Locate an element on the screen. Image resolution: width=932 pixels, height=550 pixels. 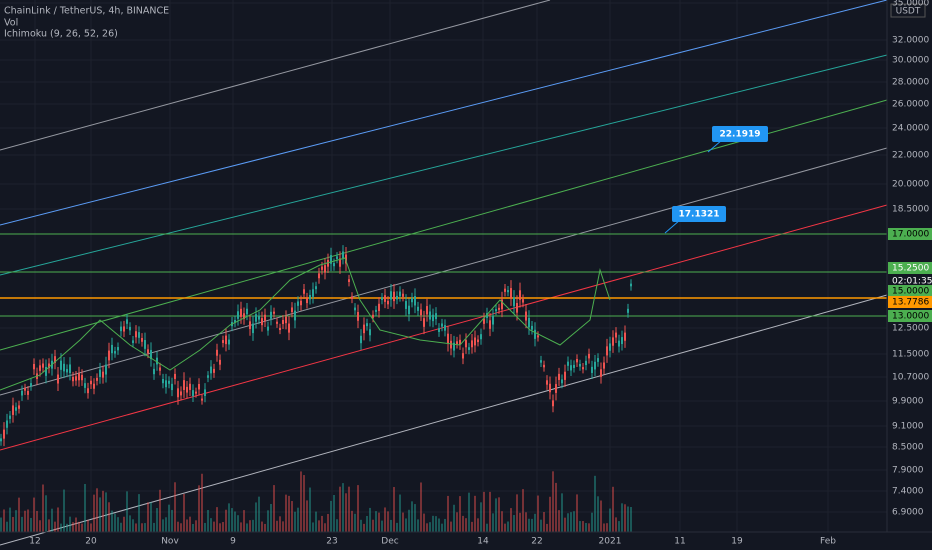
price-label: 7.4000 is located at coordinates (908, 492).